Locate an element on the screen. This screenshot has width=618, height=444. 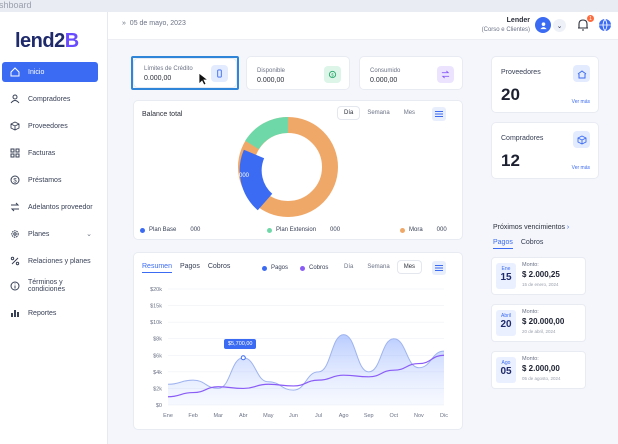
x-tick-label: Sep is located at coordinates (369, 416).